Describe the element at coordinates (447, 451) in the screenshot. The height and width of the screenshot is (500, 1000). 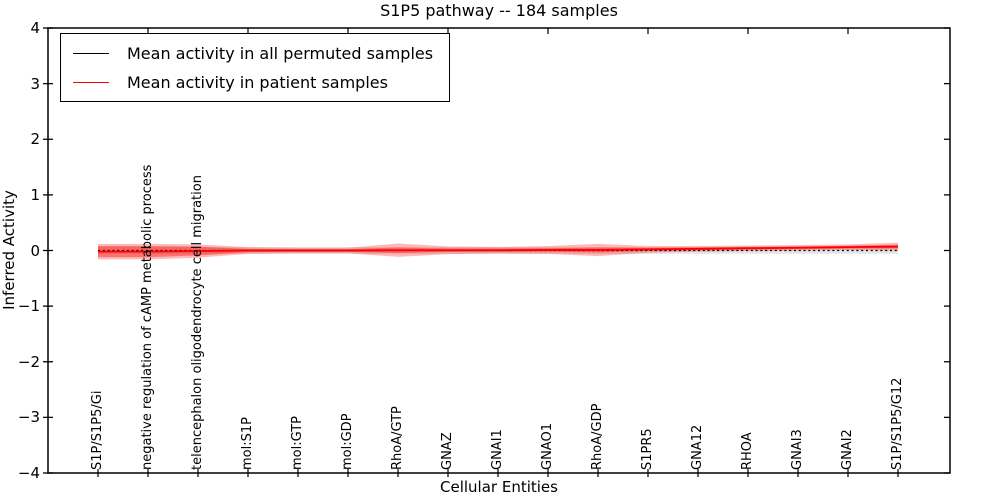
I see `x-category-label: GNAZ` at that location.